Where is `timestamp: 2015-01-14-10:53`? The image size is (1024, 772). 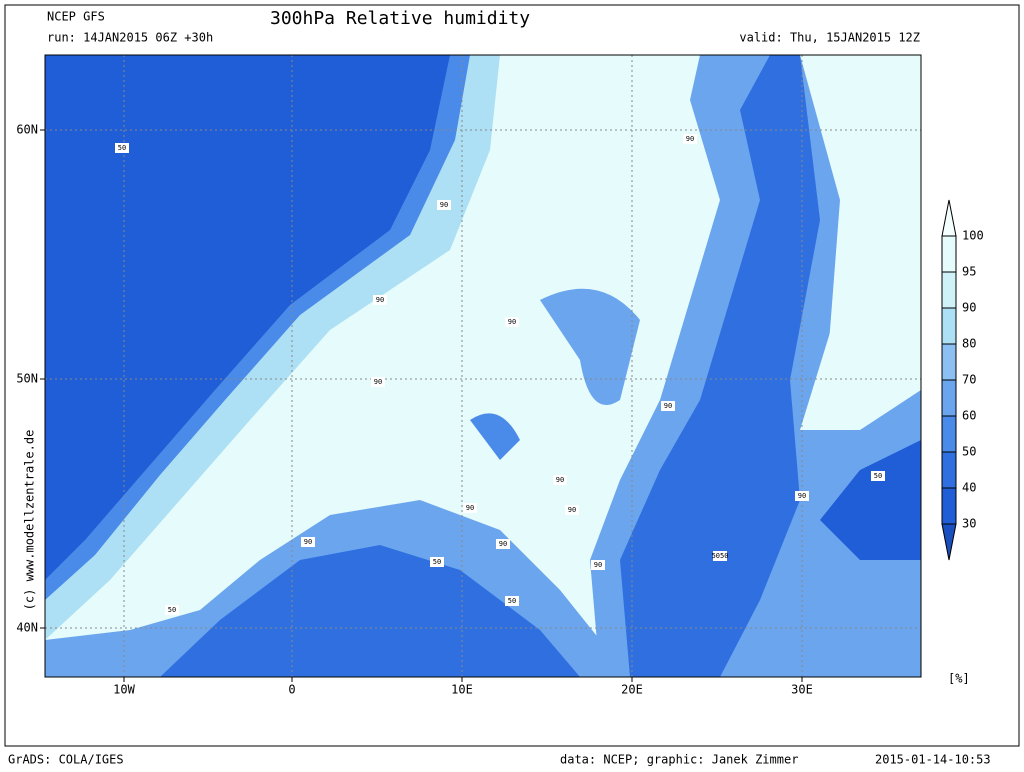 timestamp: 2015-01-14-10:53 is located at coordinates (933, 760).